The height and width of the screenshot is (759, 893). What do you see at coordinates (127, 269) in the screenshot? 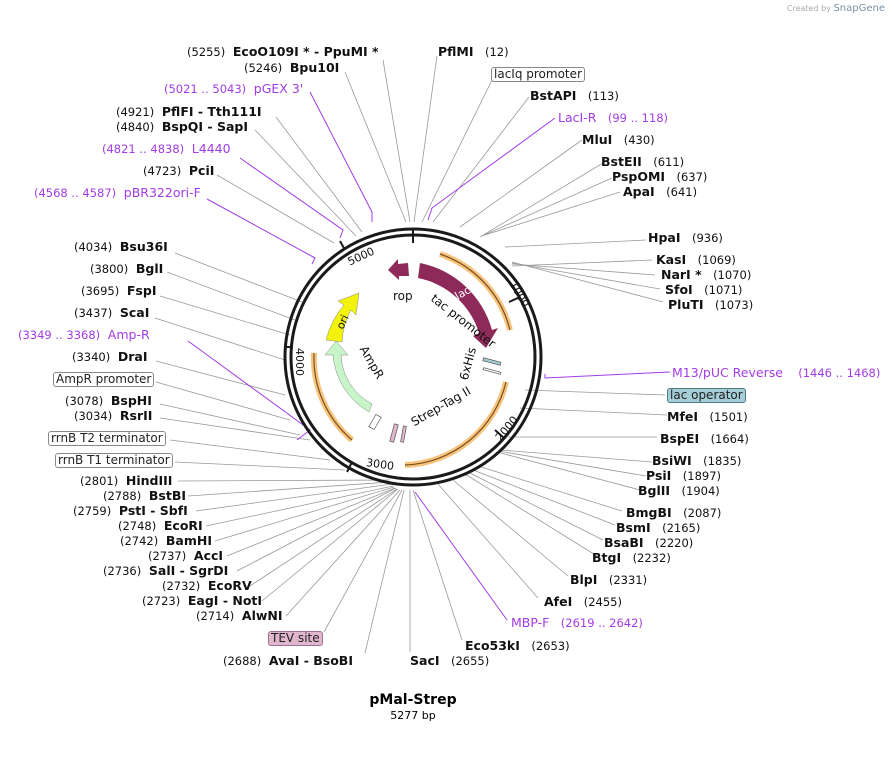
I see `site-label: (3800) BglI` at bounding box center [127, 269].